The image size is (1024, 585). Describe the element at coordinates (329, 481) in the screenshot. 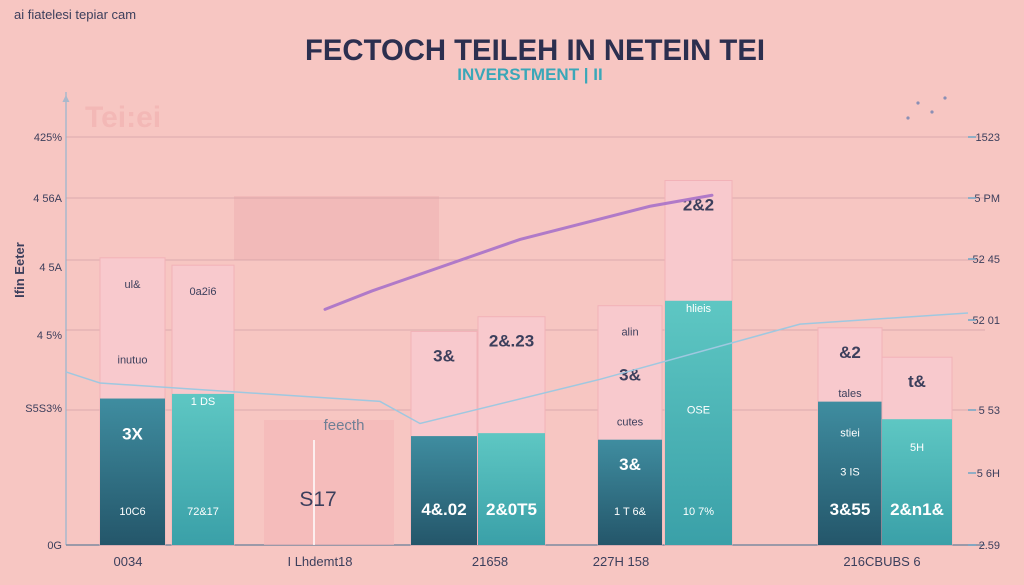

I see `annotation-box: feecth S17` at that location.